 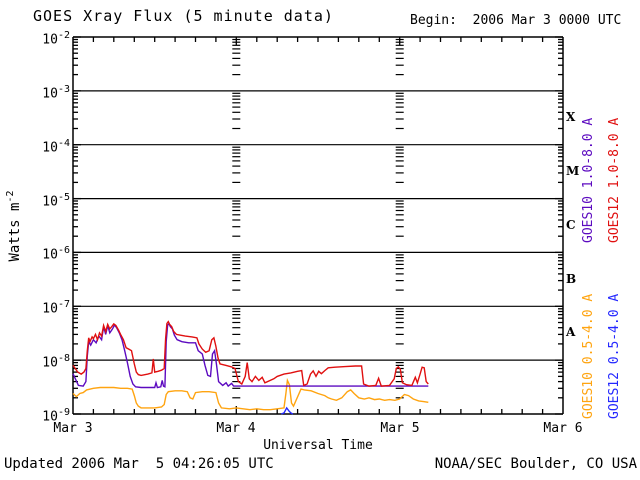 I want to click on legend-goes12-long: GOES12 1.0-8.0 A, so click(x=614, y=180).